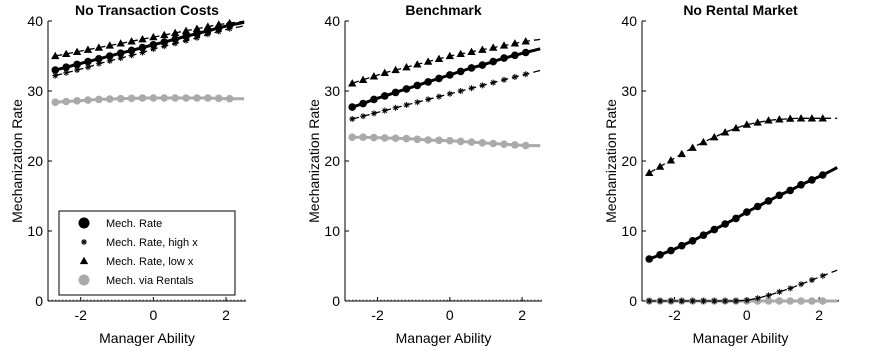 The height and width of the screenshot is (351, 869). Describe the element at coordinates (332, 21) in the screenshot. I see `y-tick-label: 40` at that location.